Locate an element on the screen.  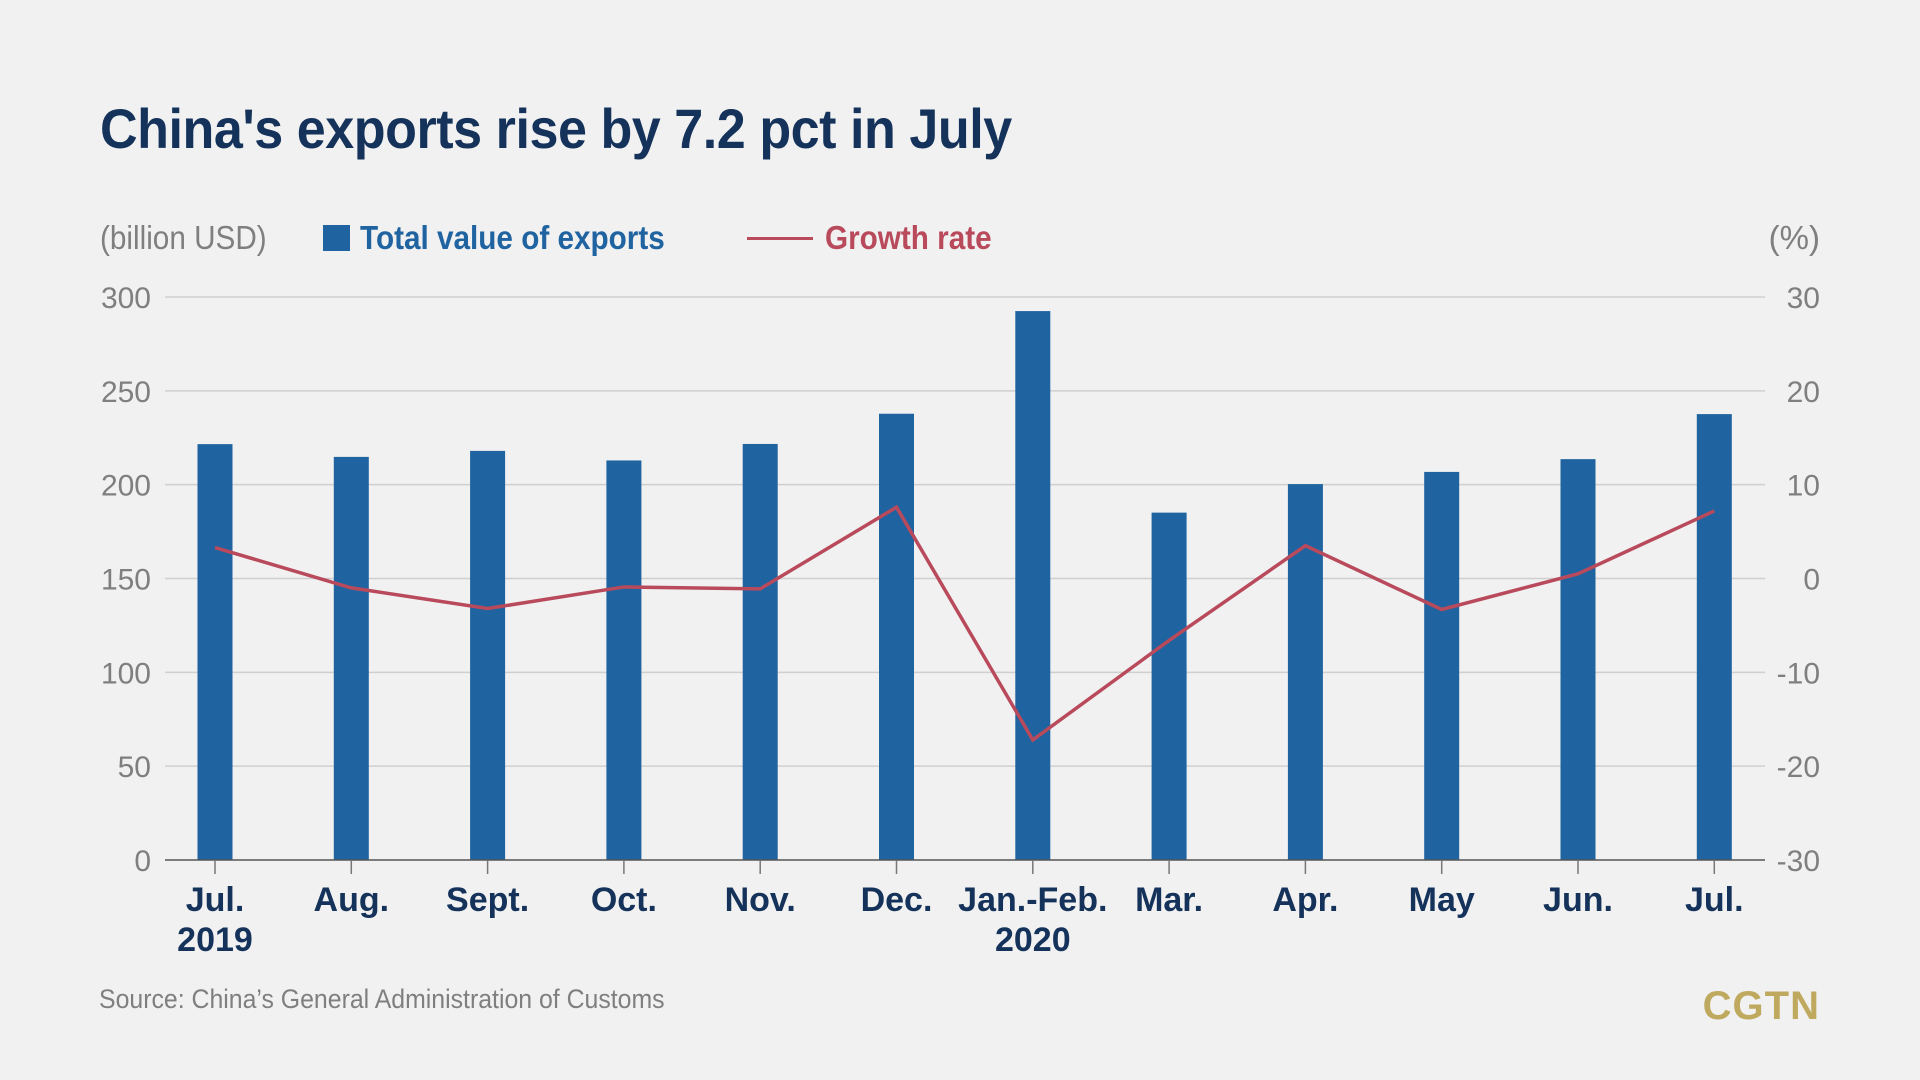
left-tick-label: 200 is located at coordinates (126, 486).